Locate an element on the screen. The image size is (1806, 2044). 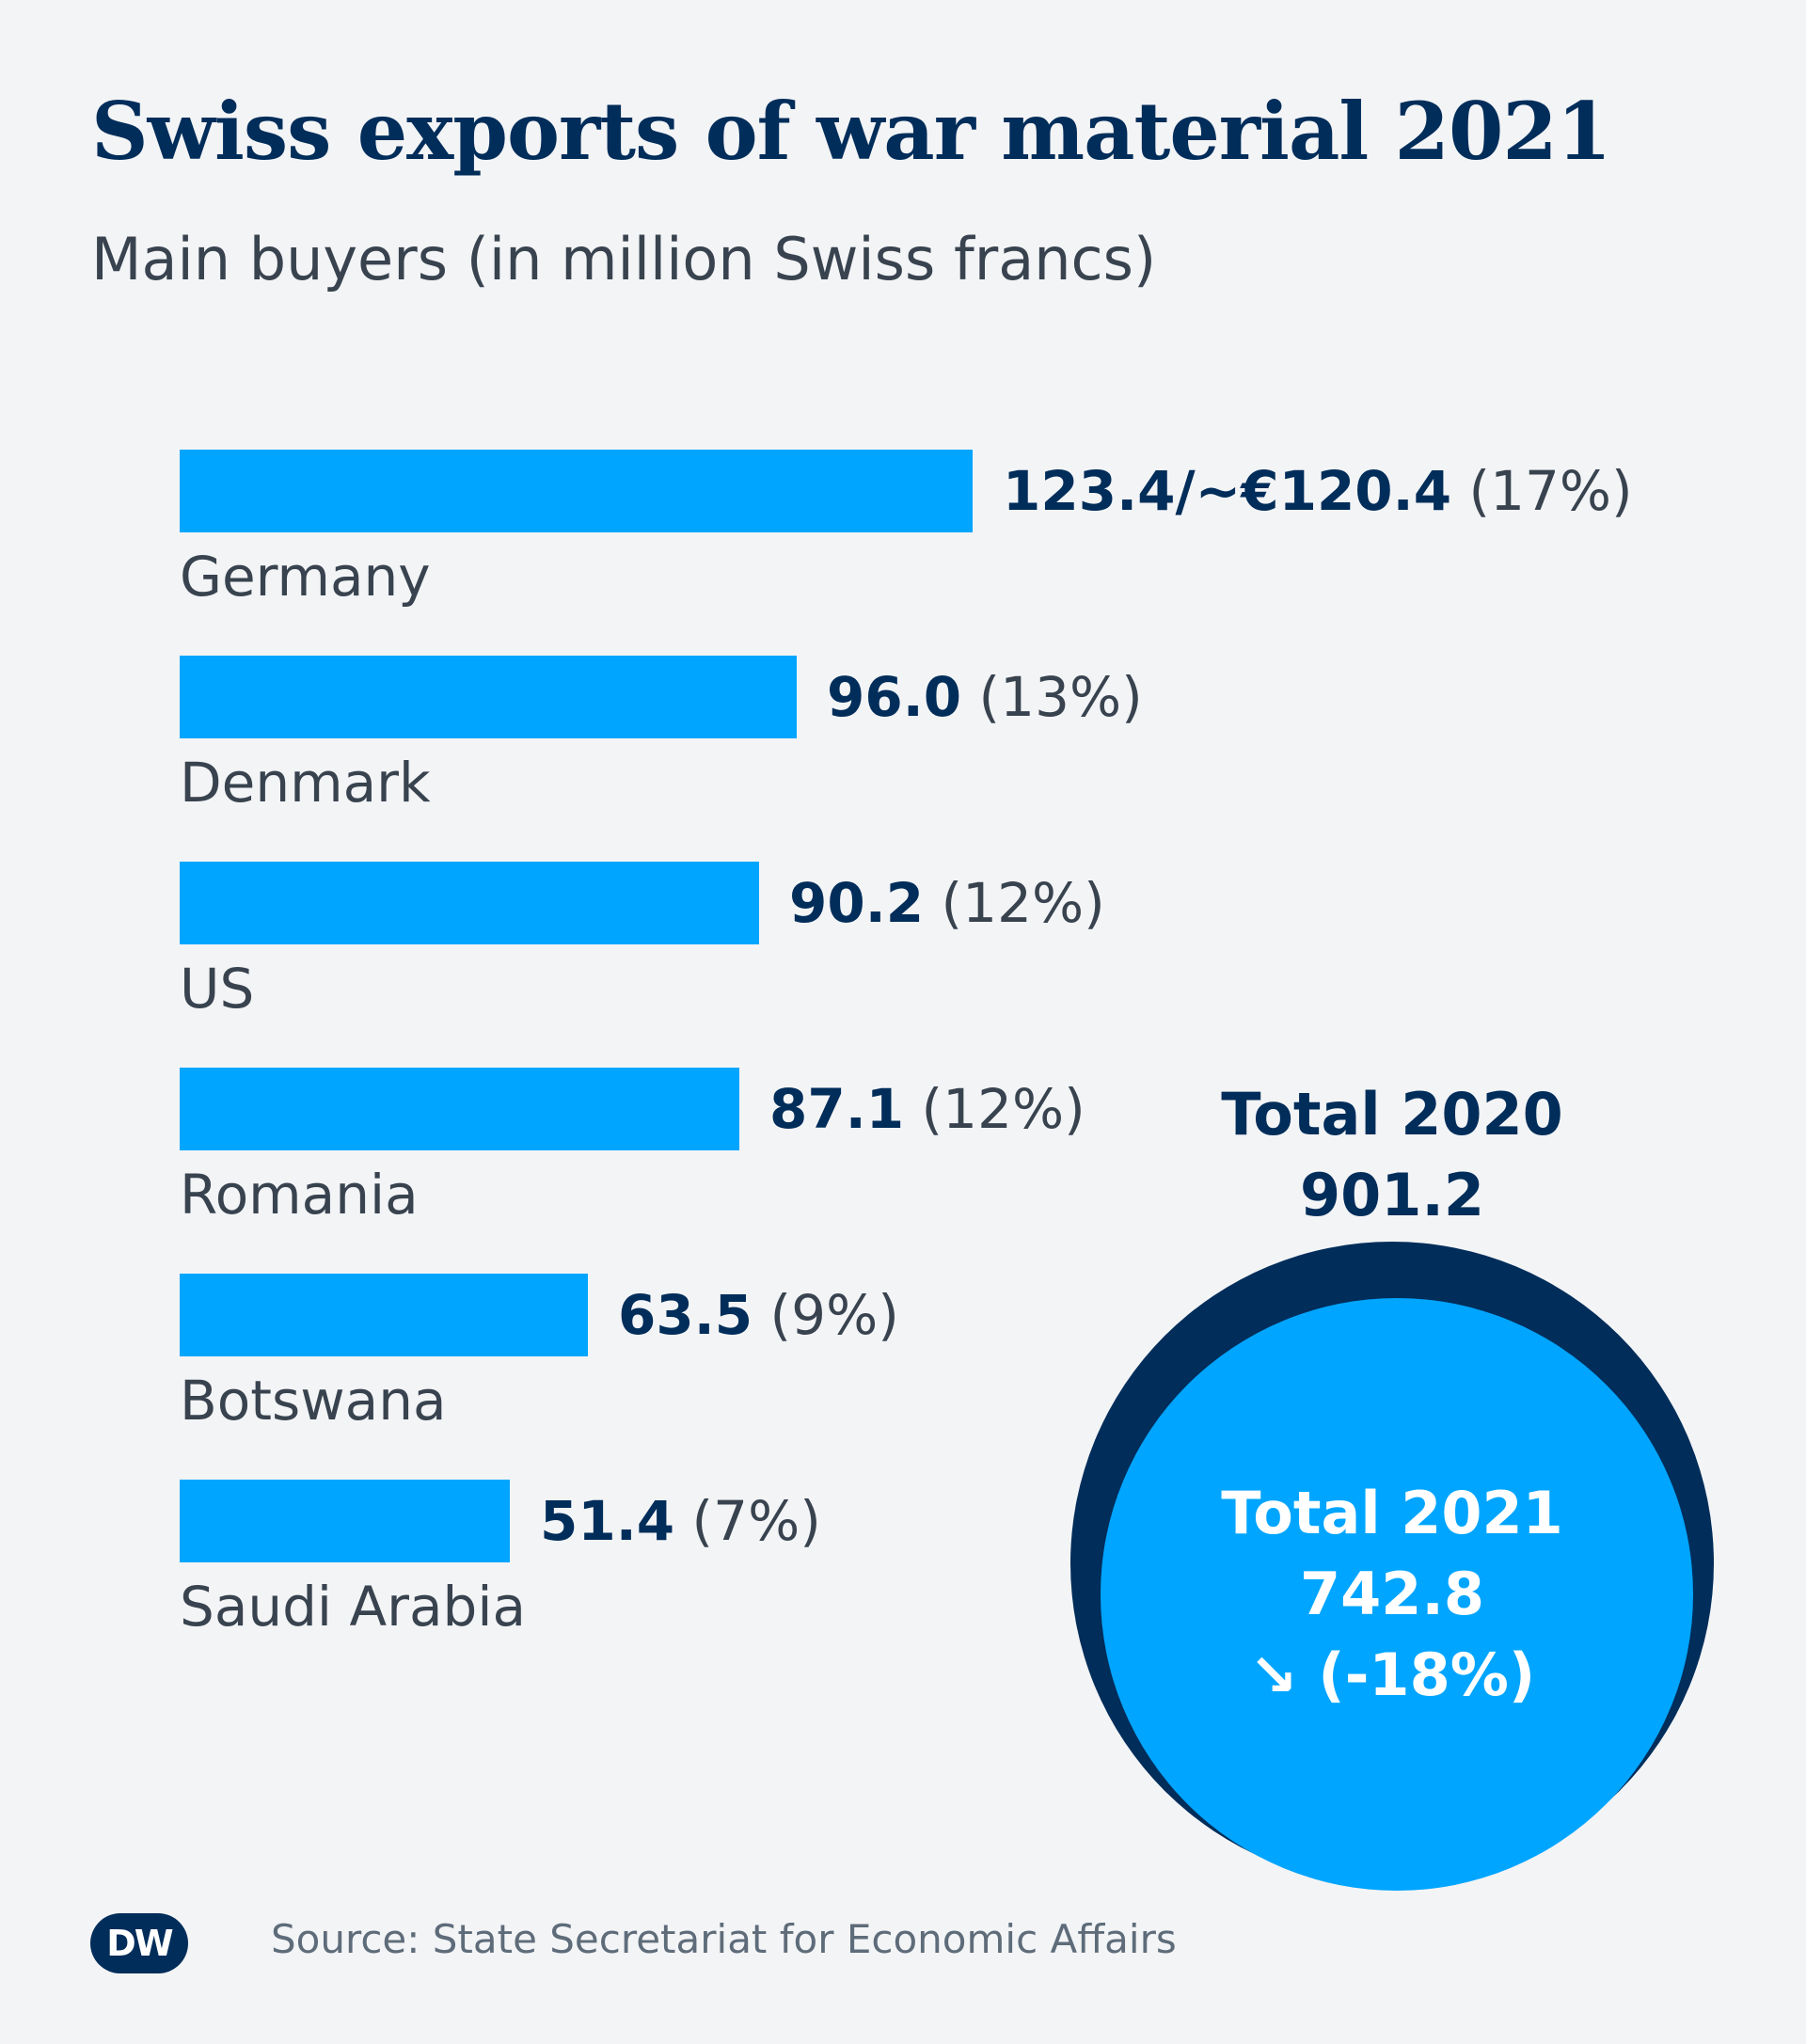
bar-saudi-arabia is located at coordinates (345, 1521).